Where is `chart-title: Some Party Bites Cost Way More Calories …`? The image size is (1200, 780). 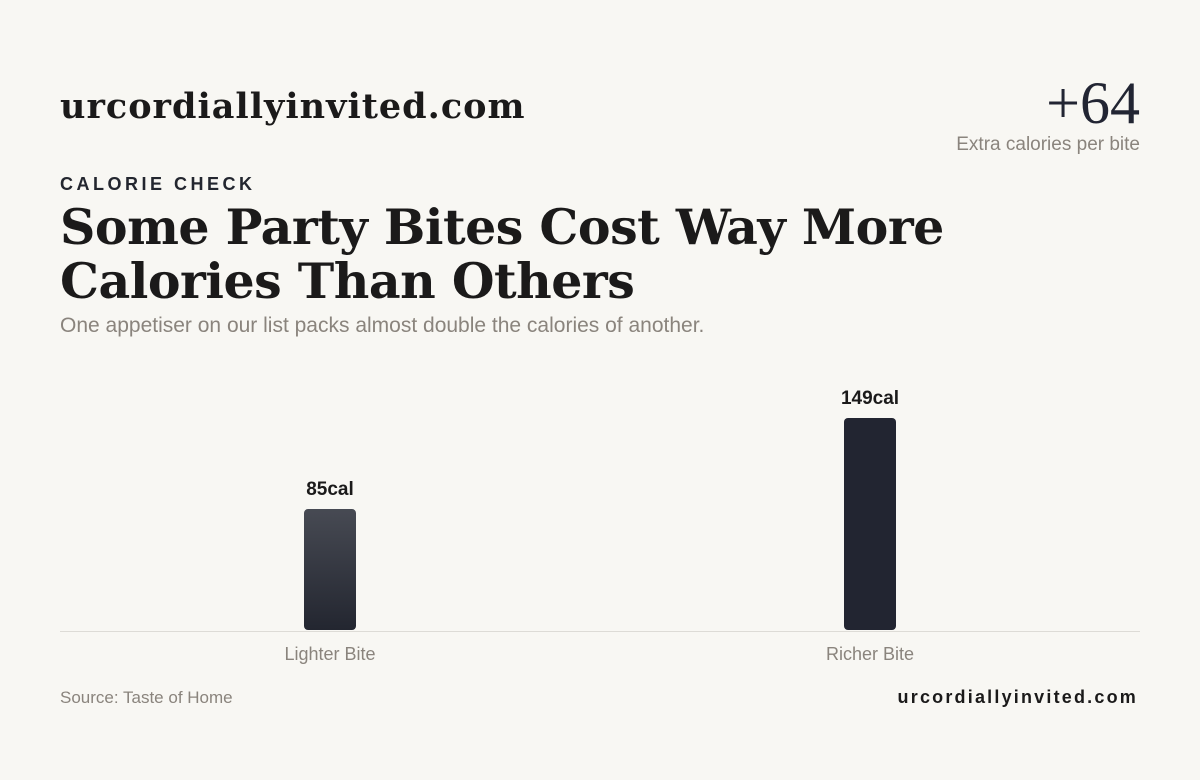
chart-title: Some Party Bites Cost Way More Calories … is located at coordinates (502, 254).